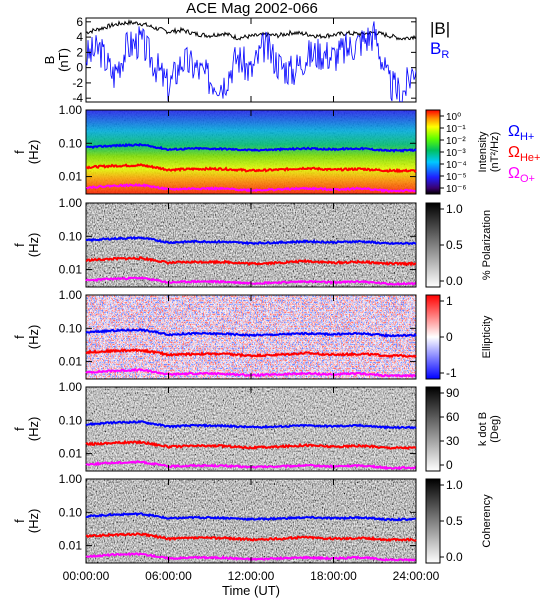  Describe the element at coordinates (79, 68) in the screenshot. I see `b-ytick-label: 0` at that location.